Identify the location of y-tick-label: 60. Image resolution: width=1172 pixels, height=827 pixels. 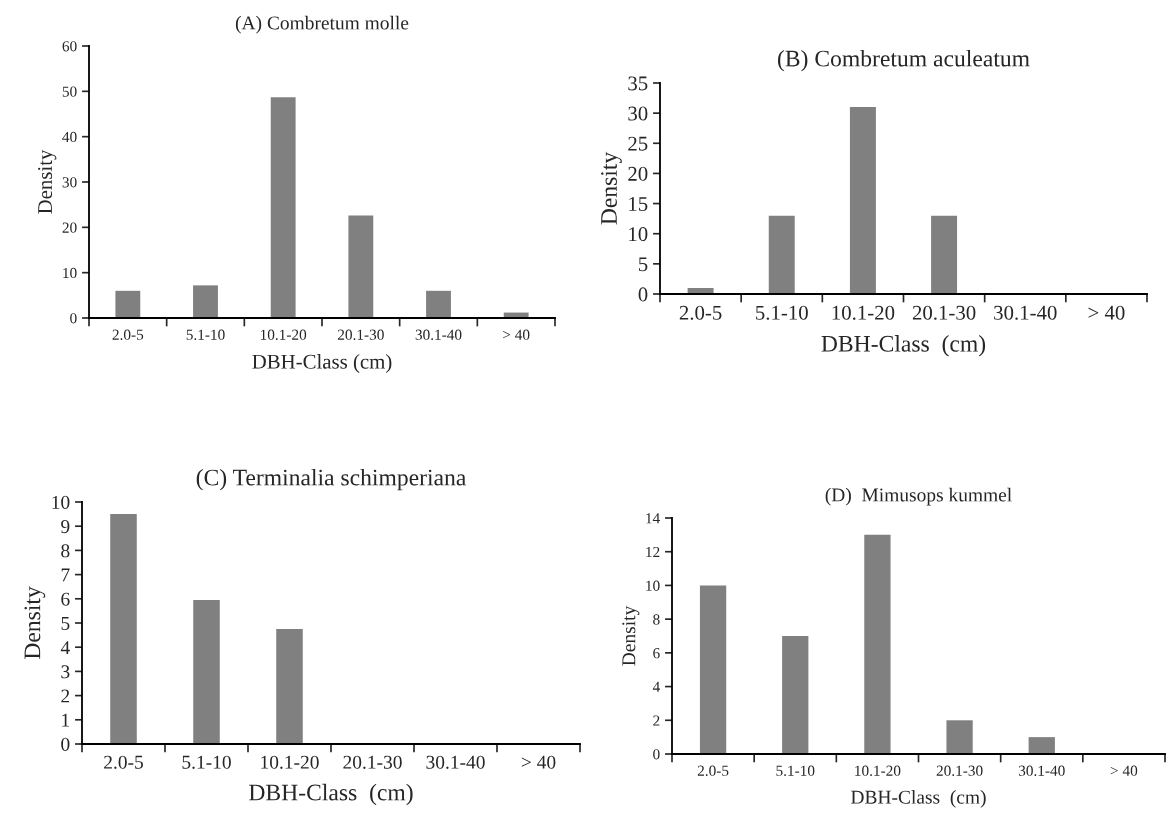
(69, 46).